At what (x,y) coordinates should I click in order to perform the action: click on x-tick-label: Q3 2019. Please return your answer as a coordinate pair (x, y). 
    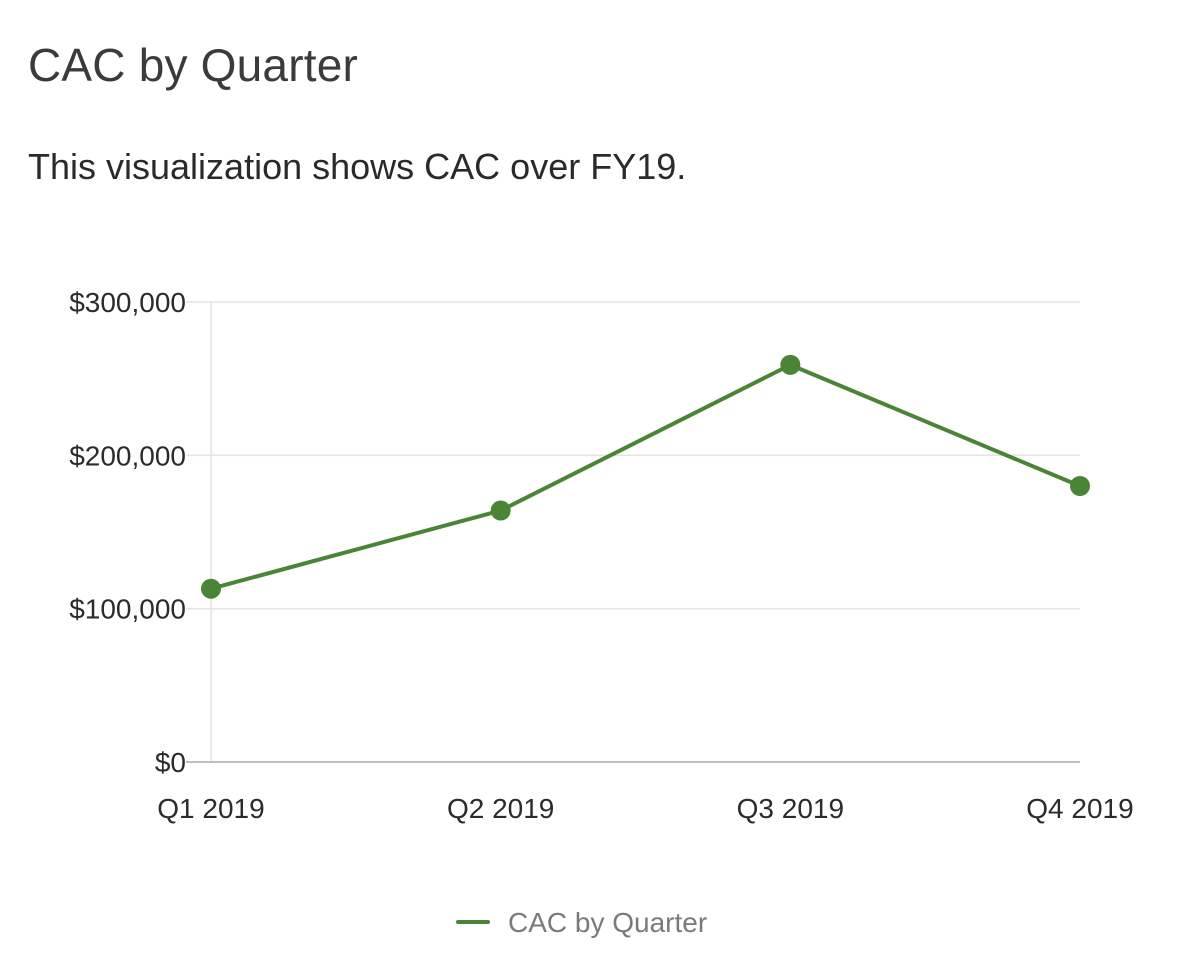
    Looking at the image, I should click on (790, 808).